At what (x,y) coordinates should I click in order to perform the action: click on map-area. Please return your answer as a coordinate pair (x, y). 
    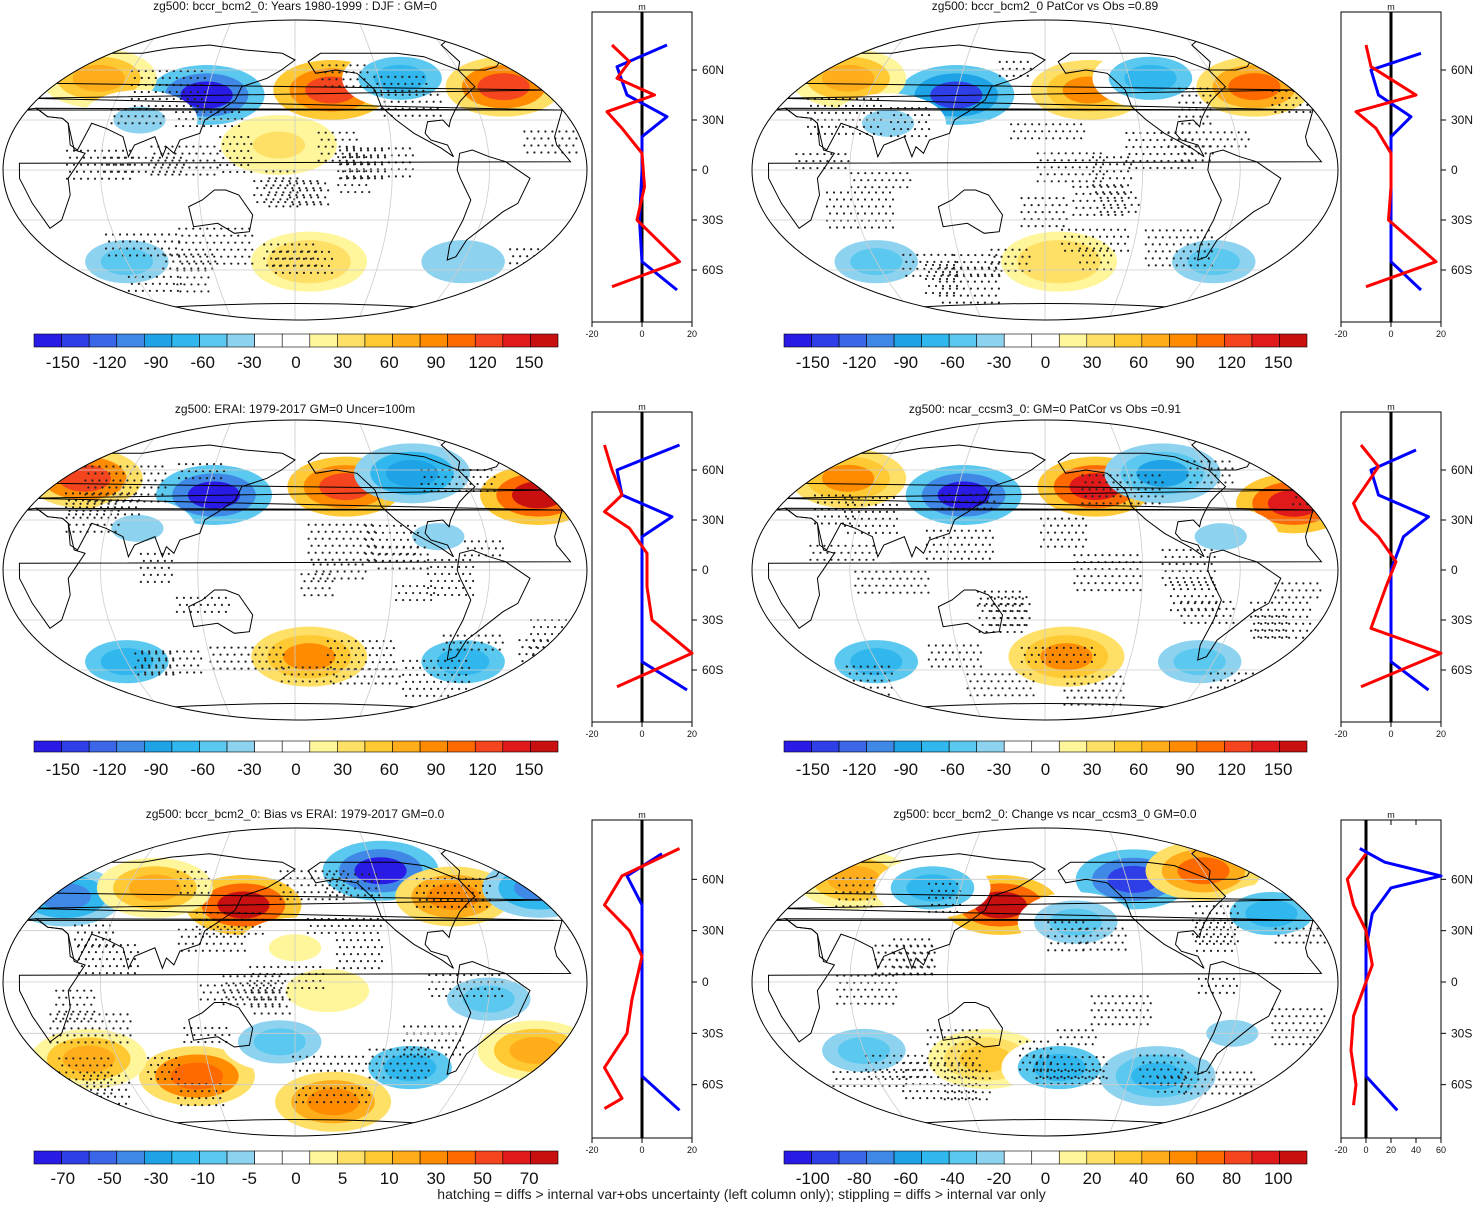
    Looking at the image, I should click on (295, 982).